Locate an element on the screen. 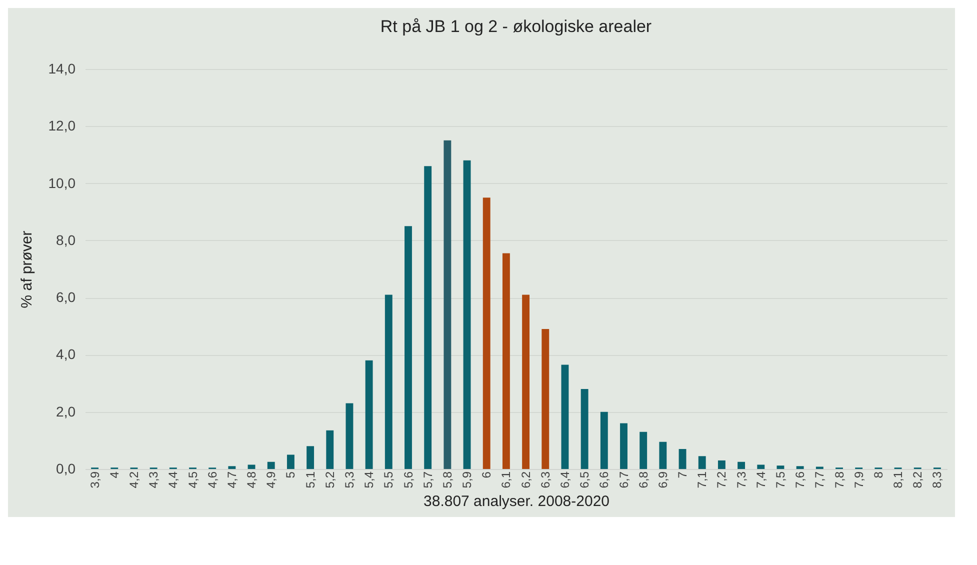 The width and height of the screenshot is (977, 565). y-tick-label: 8,0 is located at coordinates (66, 240).